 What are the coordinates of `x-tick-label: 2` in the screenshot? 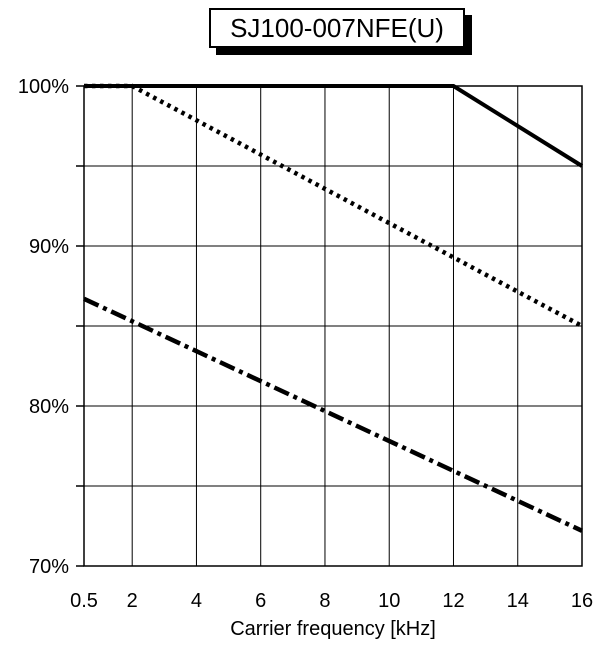 It's located at (132, 601).